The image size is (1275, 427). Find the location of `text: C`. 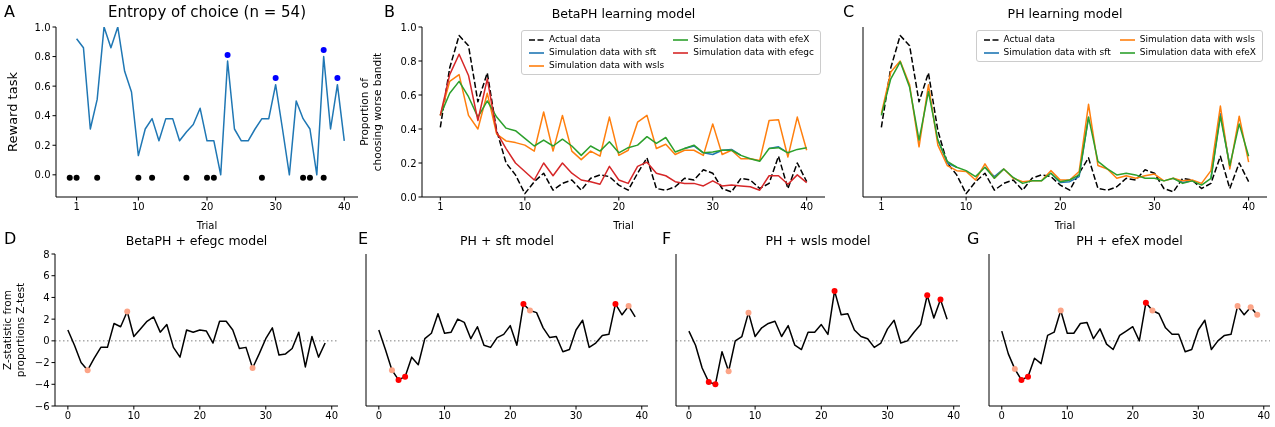

text: C is located at coordinates (849, 11).